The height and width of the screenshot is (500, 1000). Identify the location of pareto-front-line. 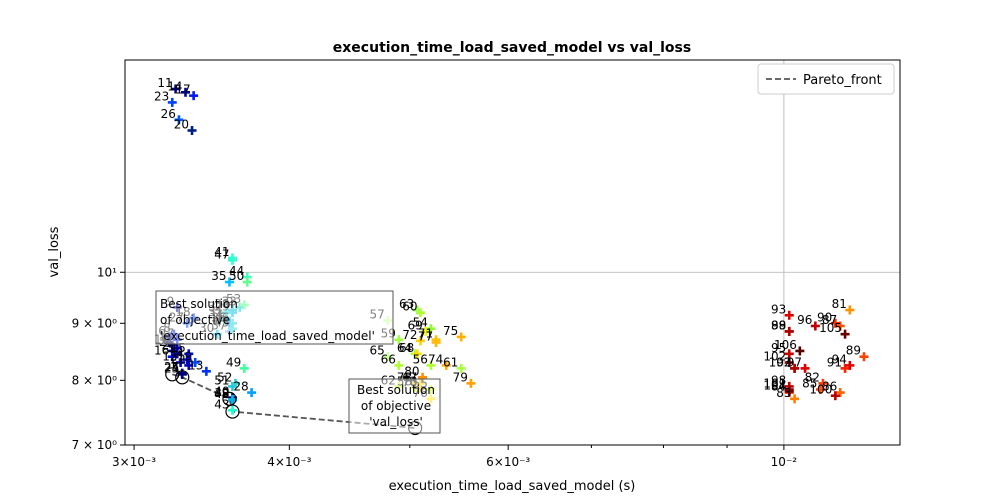
(294, 401).